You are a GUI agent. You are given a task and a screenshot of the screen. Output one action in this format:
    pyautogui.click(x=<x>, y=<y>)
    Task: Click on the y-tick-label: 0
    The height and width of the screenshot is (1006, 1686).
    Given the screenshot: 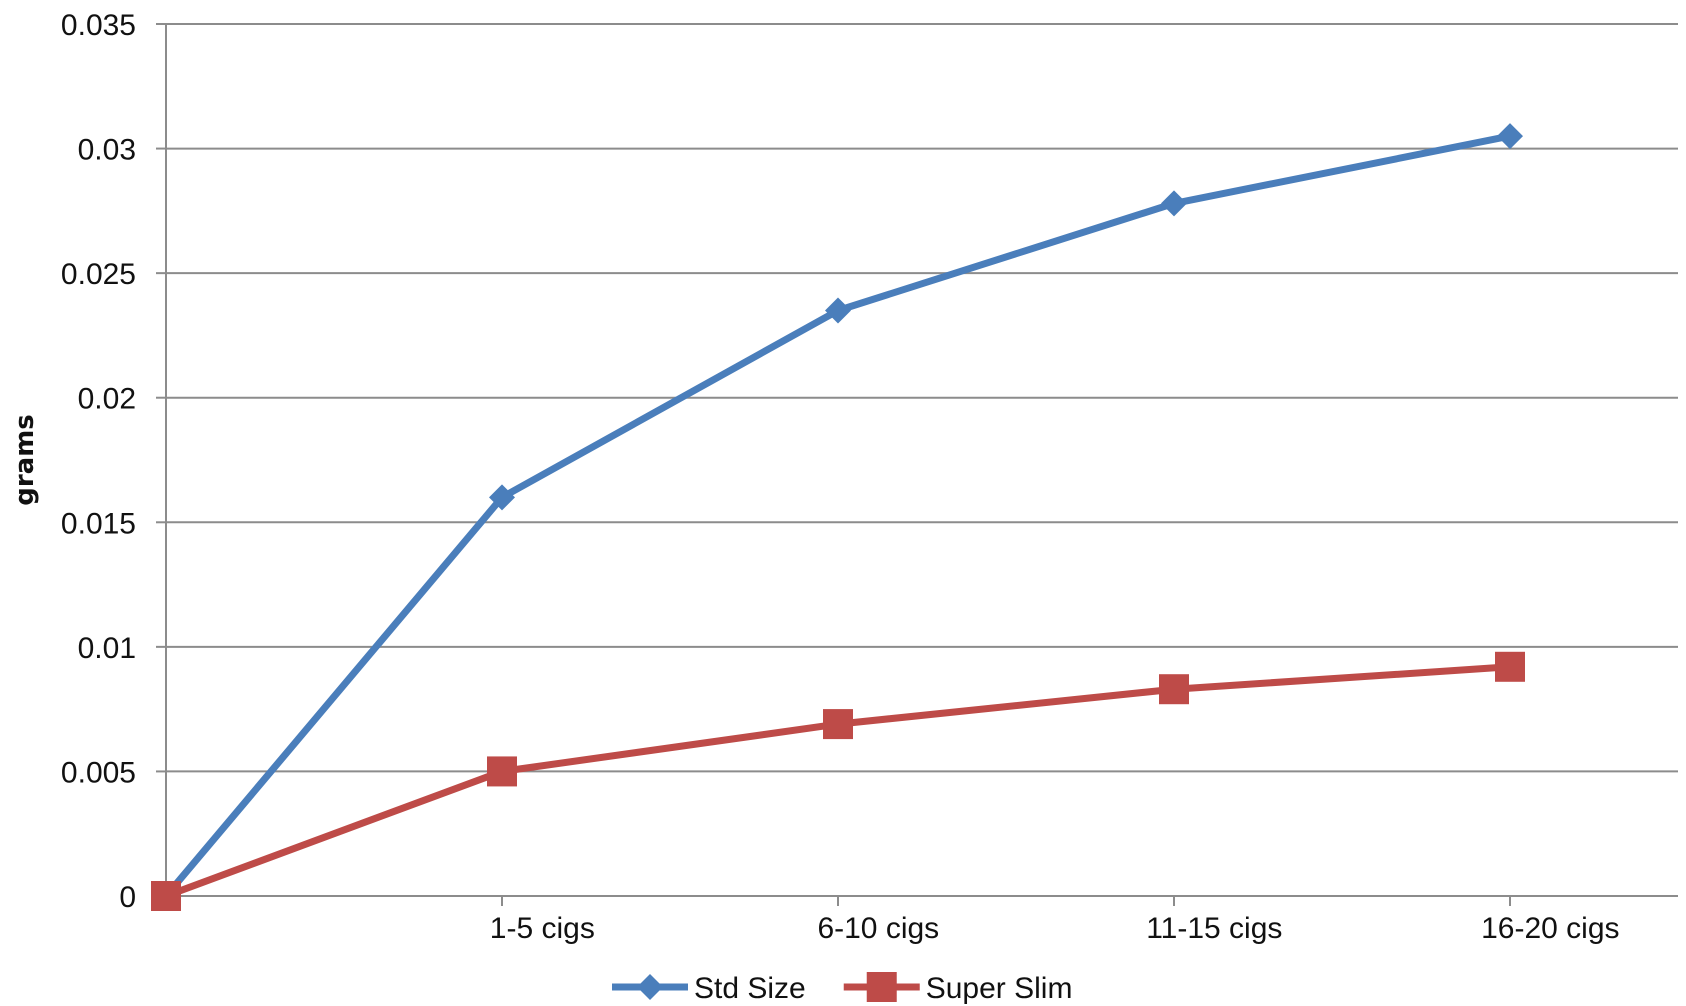 What is the action you would take?
    pyautogui.click(x=127, y=897)
    